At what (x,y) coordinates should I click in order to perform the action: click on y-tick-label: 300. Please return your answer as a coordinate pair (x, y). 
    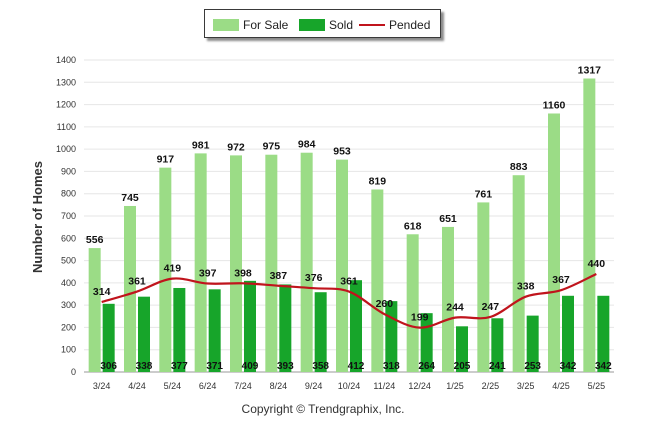
    Looking at the image, I should click on (68, 305).